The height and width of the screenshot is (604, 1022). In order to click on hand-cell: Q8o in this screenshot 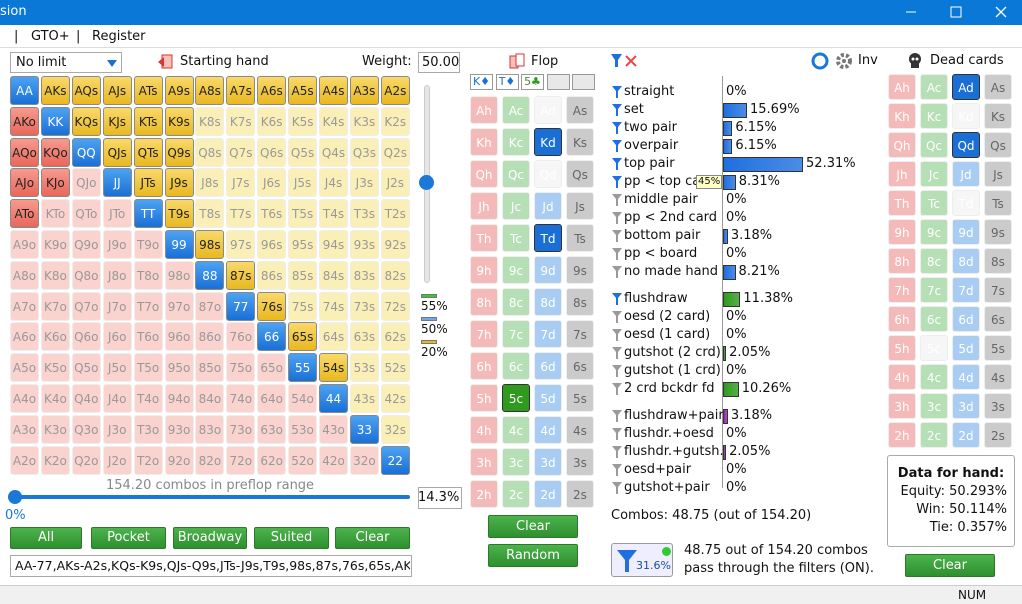, I will do `click(86, 275)`.